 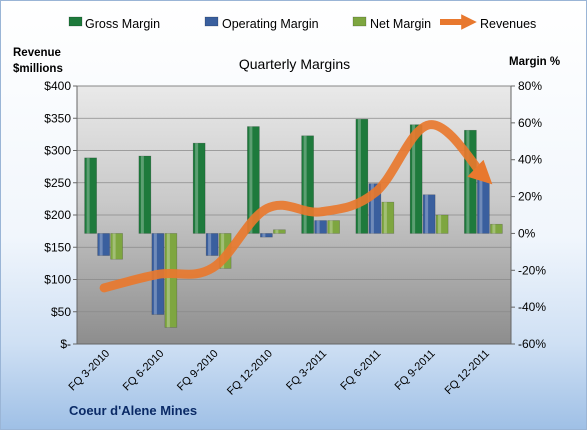 What do you see at coordinates (250, 373) in the screenshot?
I see `x-tick-label: FQ 12-2010` at bounding box center [250, 373].